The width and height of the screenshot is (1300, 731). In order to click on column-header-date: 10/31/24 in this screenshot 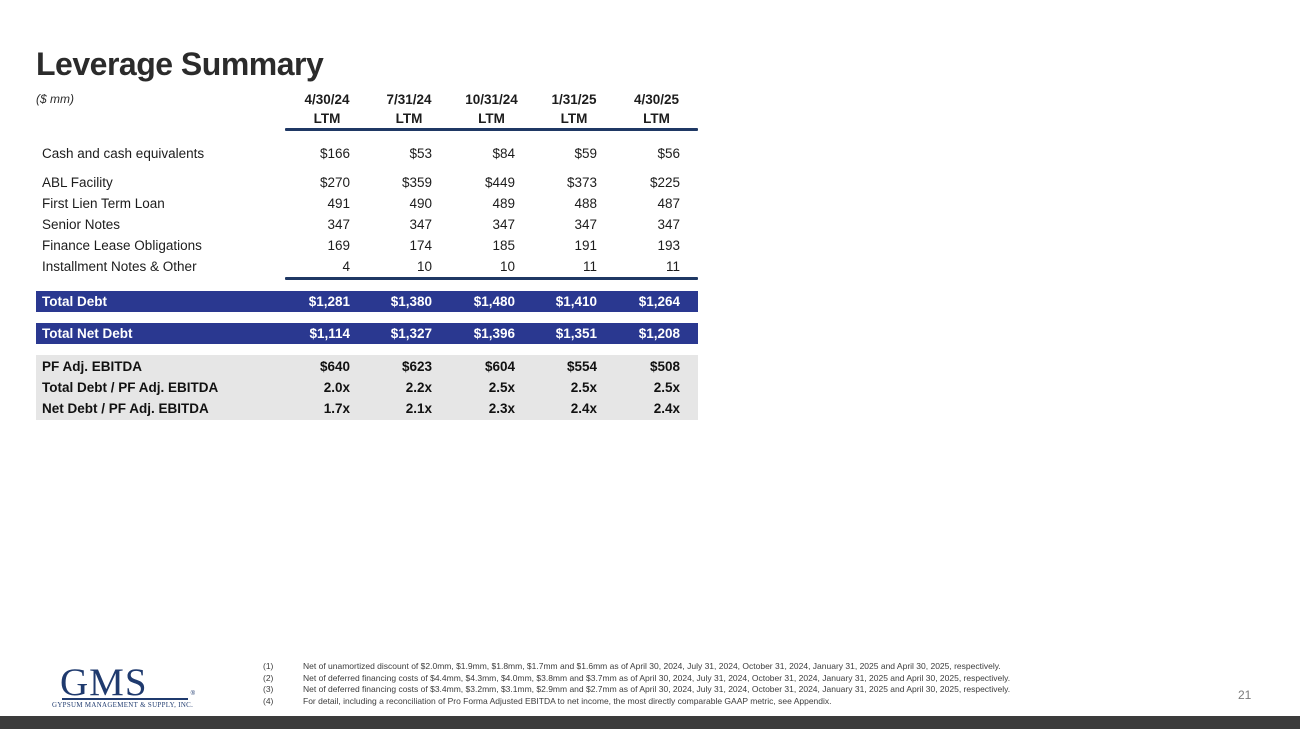, I will do `click(491, 99)`.